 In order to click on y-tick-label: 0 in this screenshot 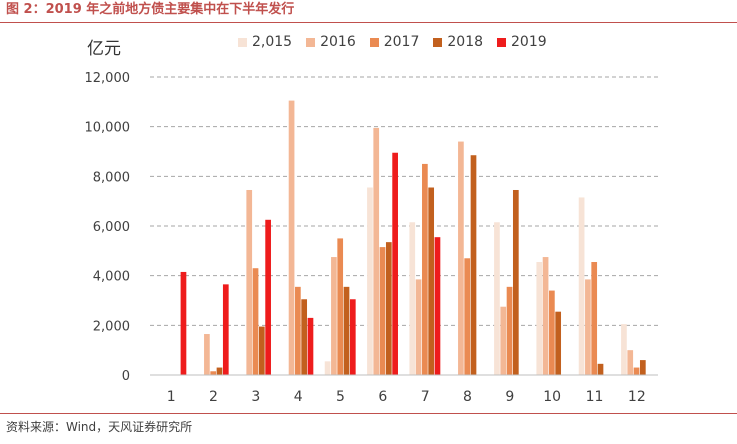, I will do `click(126, 376)`.